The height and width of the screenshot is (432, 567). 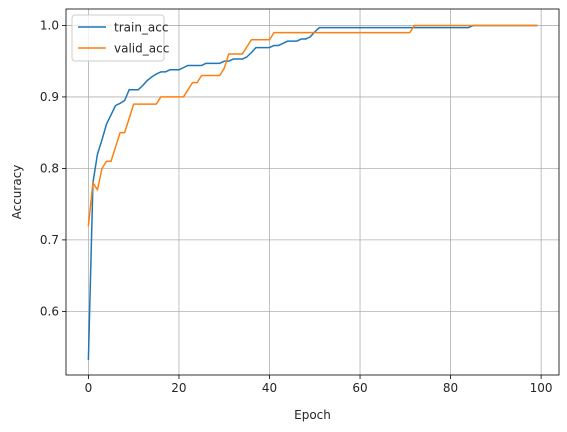 What do you see at coordinates (312, 415) in the screenshot?
I see `x-axis-label: Epoch` at bounding box center [312, 415].